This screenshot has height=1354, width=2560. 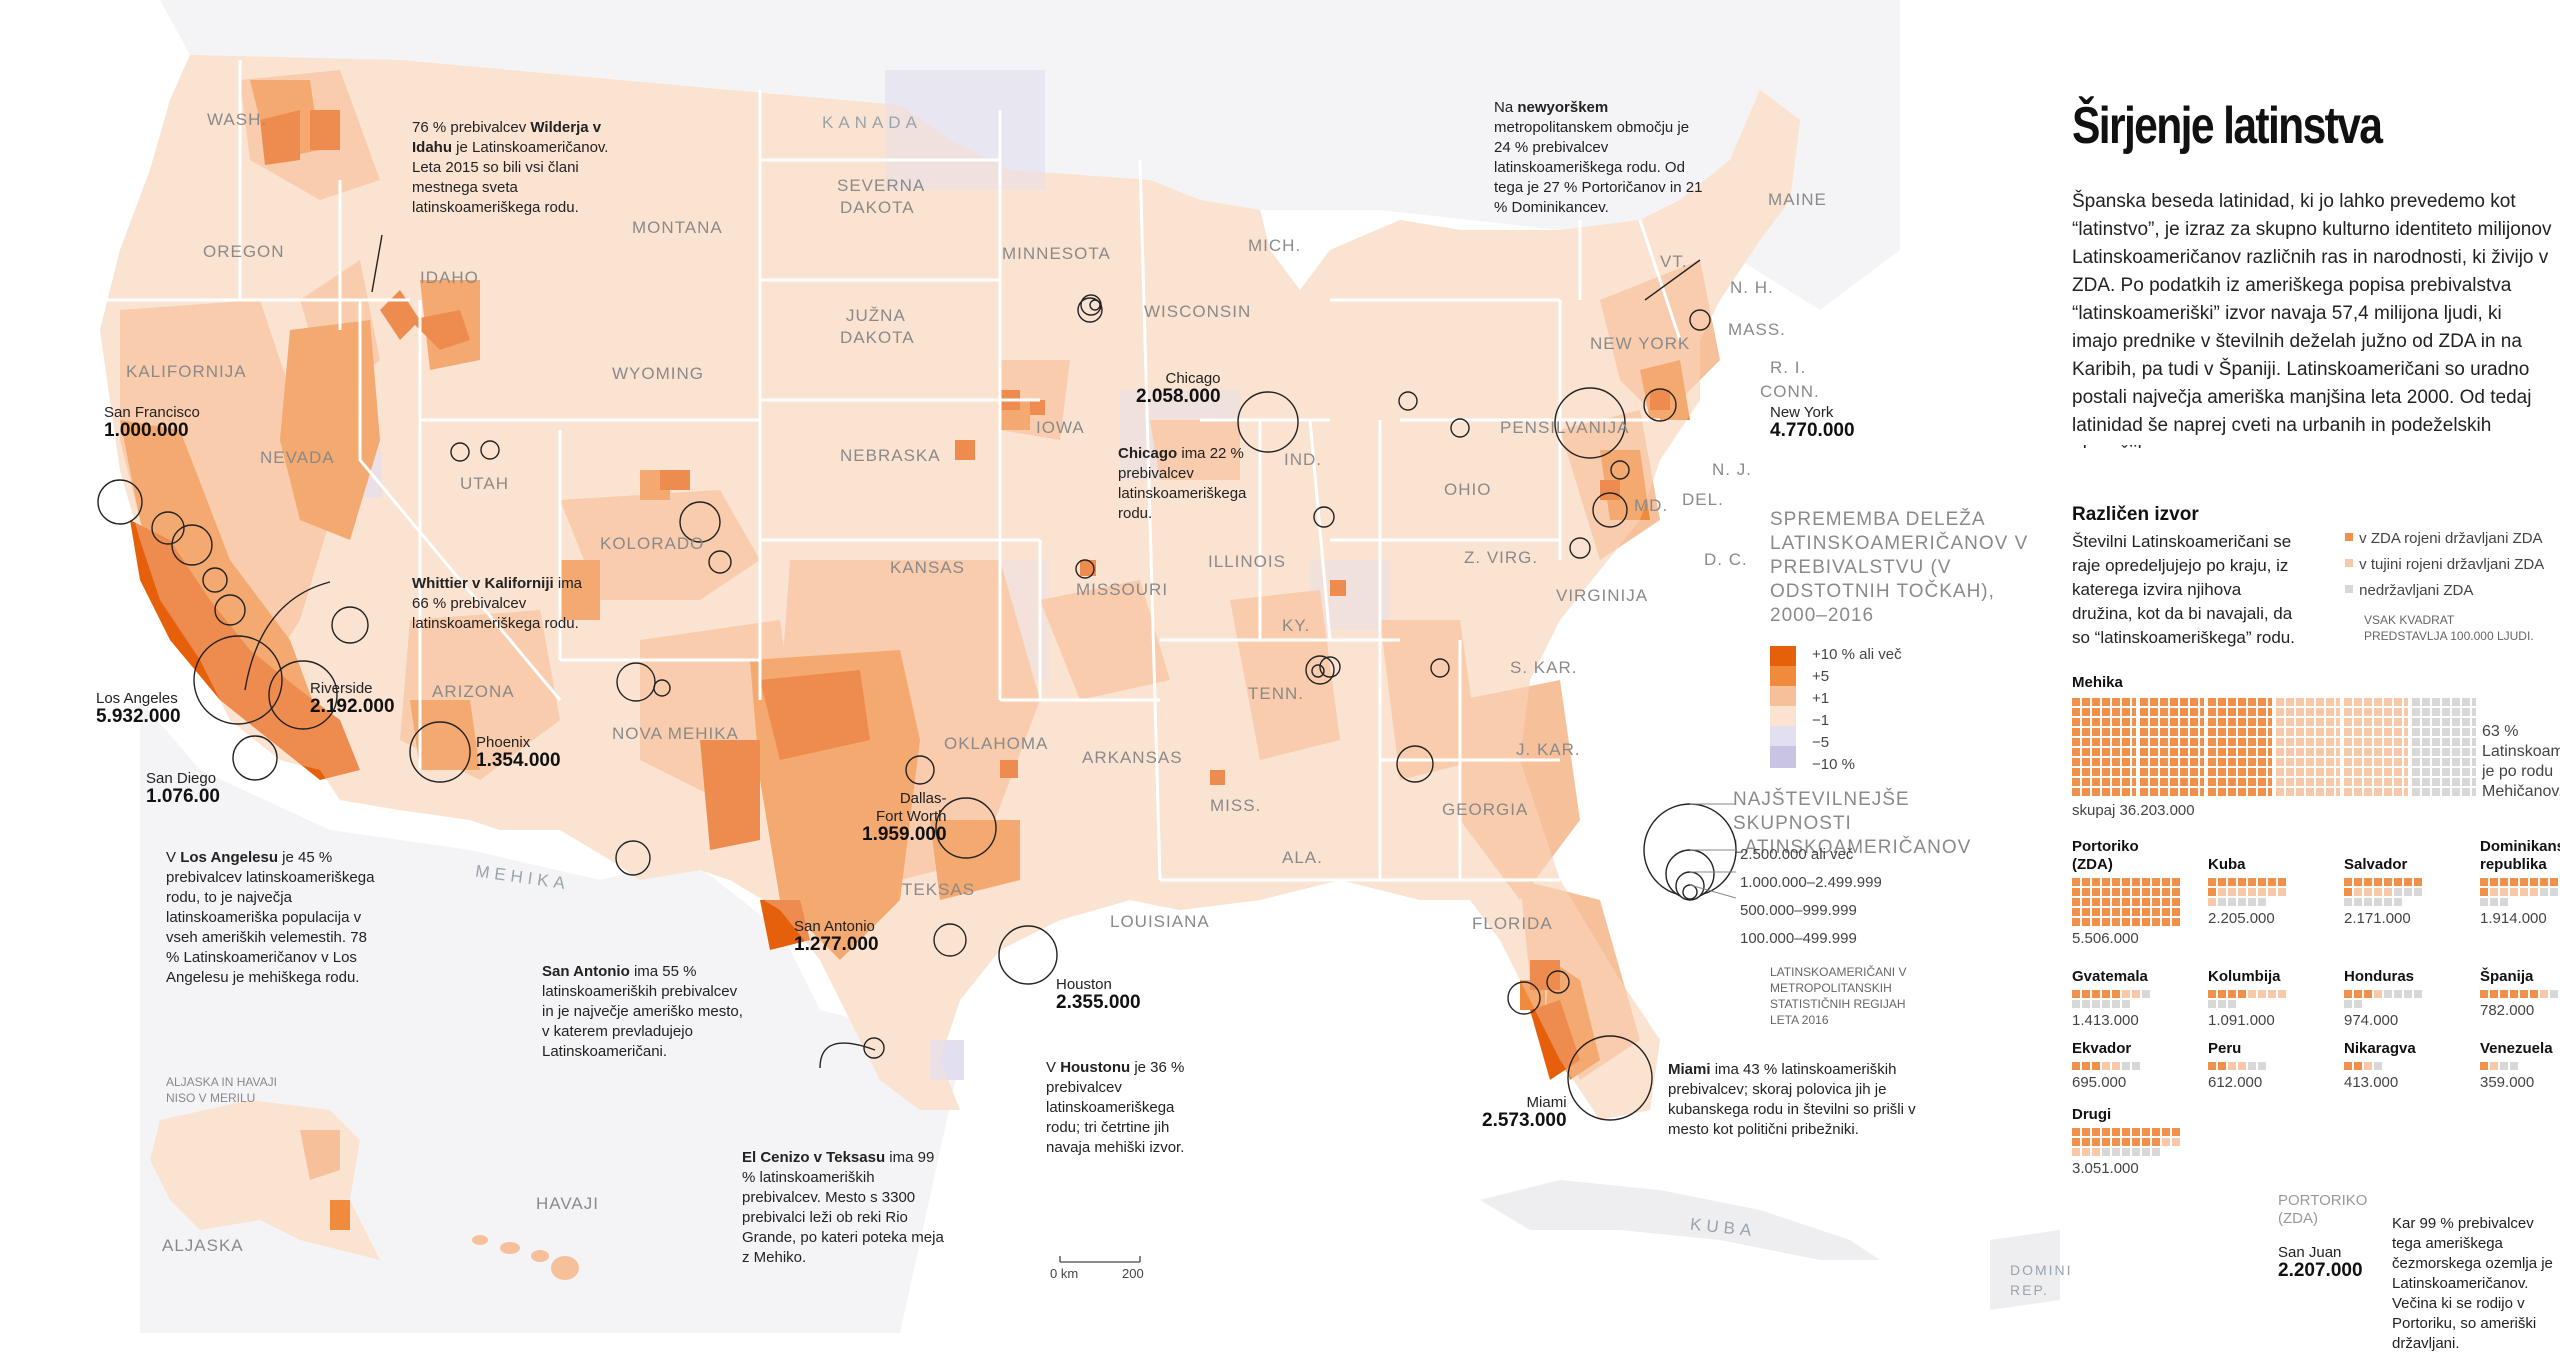 What do you see at coordinates (939, 889) in the screenshot?
I see `state-texas: TEKSAS` at bounding box center [939, 889].